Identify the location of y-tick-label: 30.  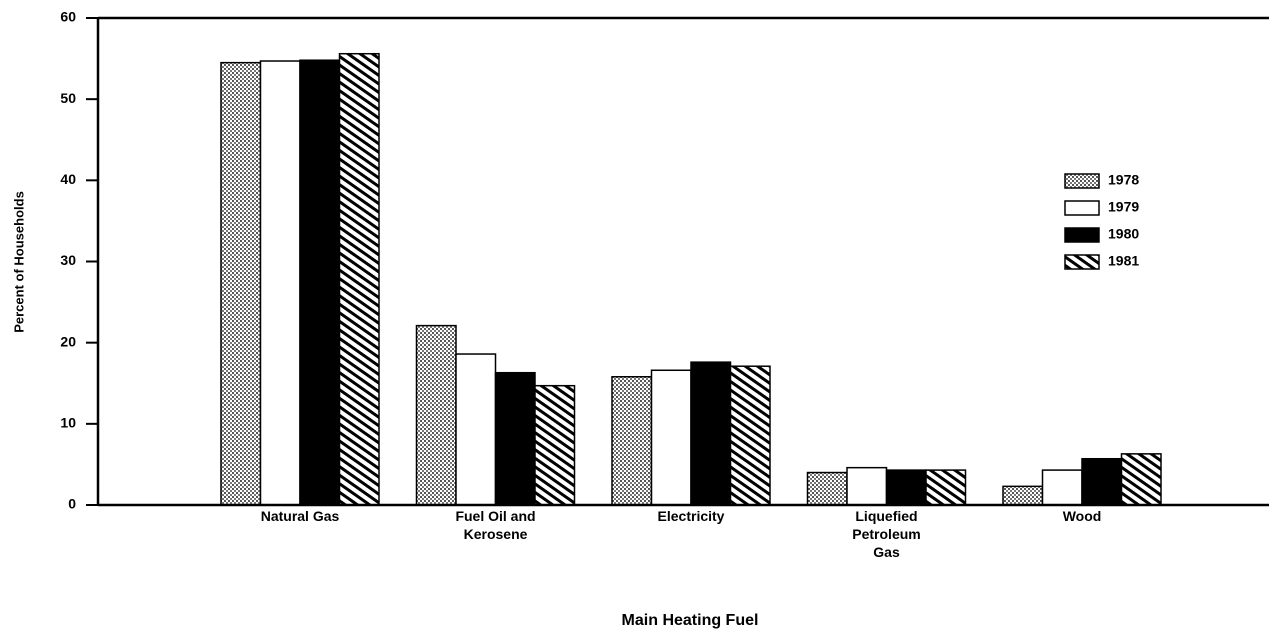
(68, 260).